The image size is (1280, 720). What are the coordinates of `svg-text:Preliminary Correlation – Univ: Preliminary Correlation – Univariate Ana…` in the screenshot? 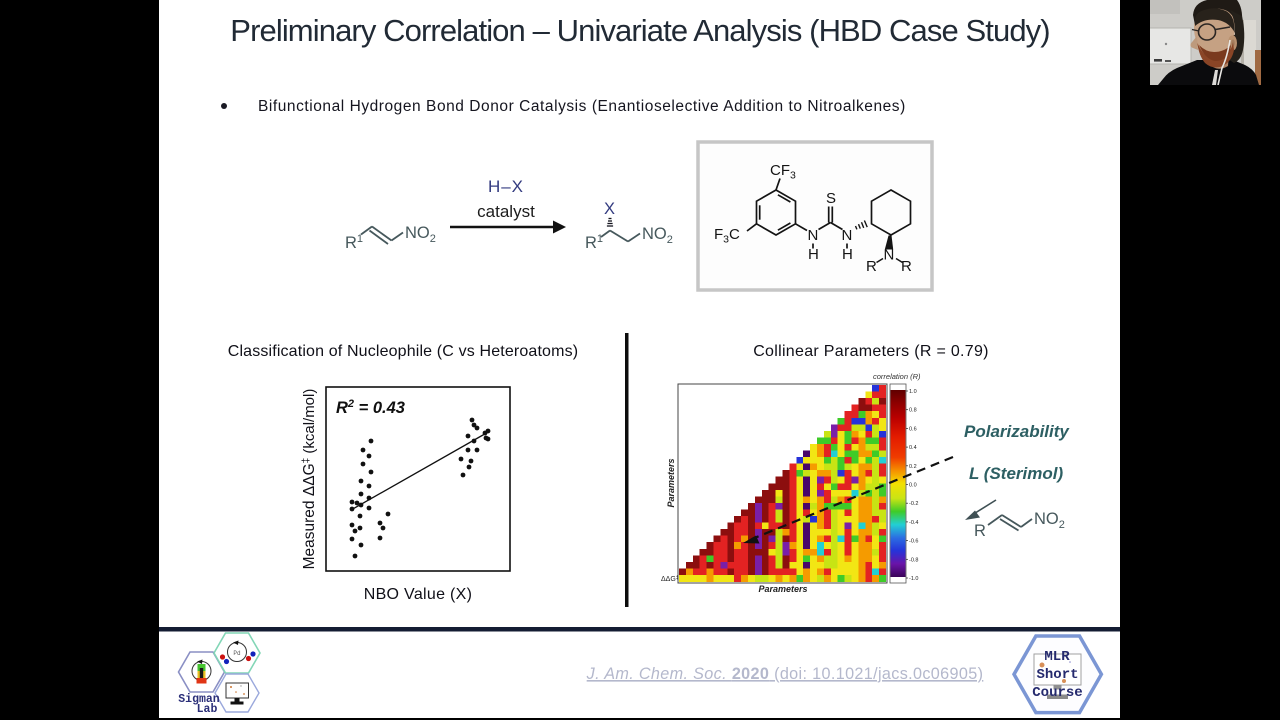 It's located at (639, 30).